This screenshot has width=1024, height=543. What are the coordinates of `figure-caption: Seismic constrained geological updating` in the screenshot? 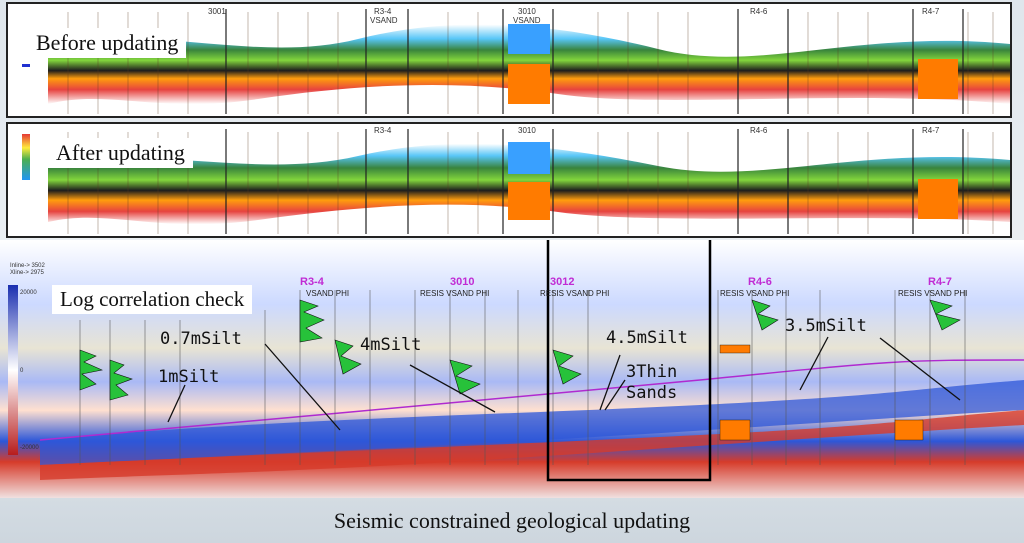 It's located at (512, 520).